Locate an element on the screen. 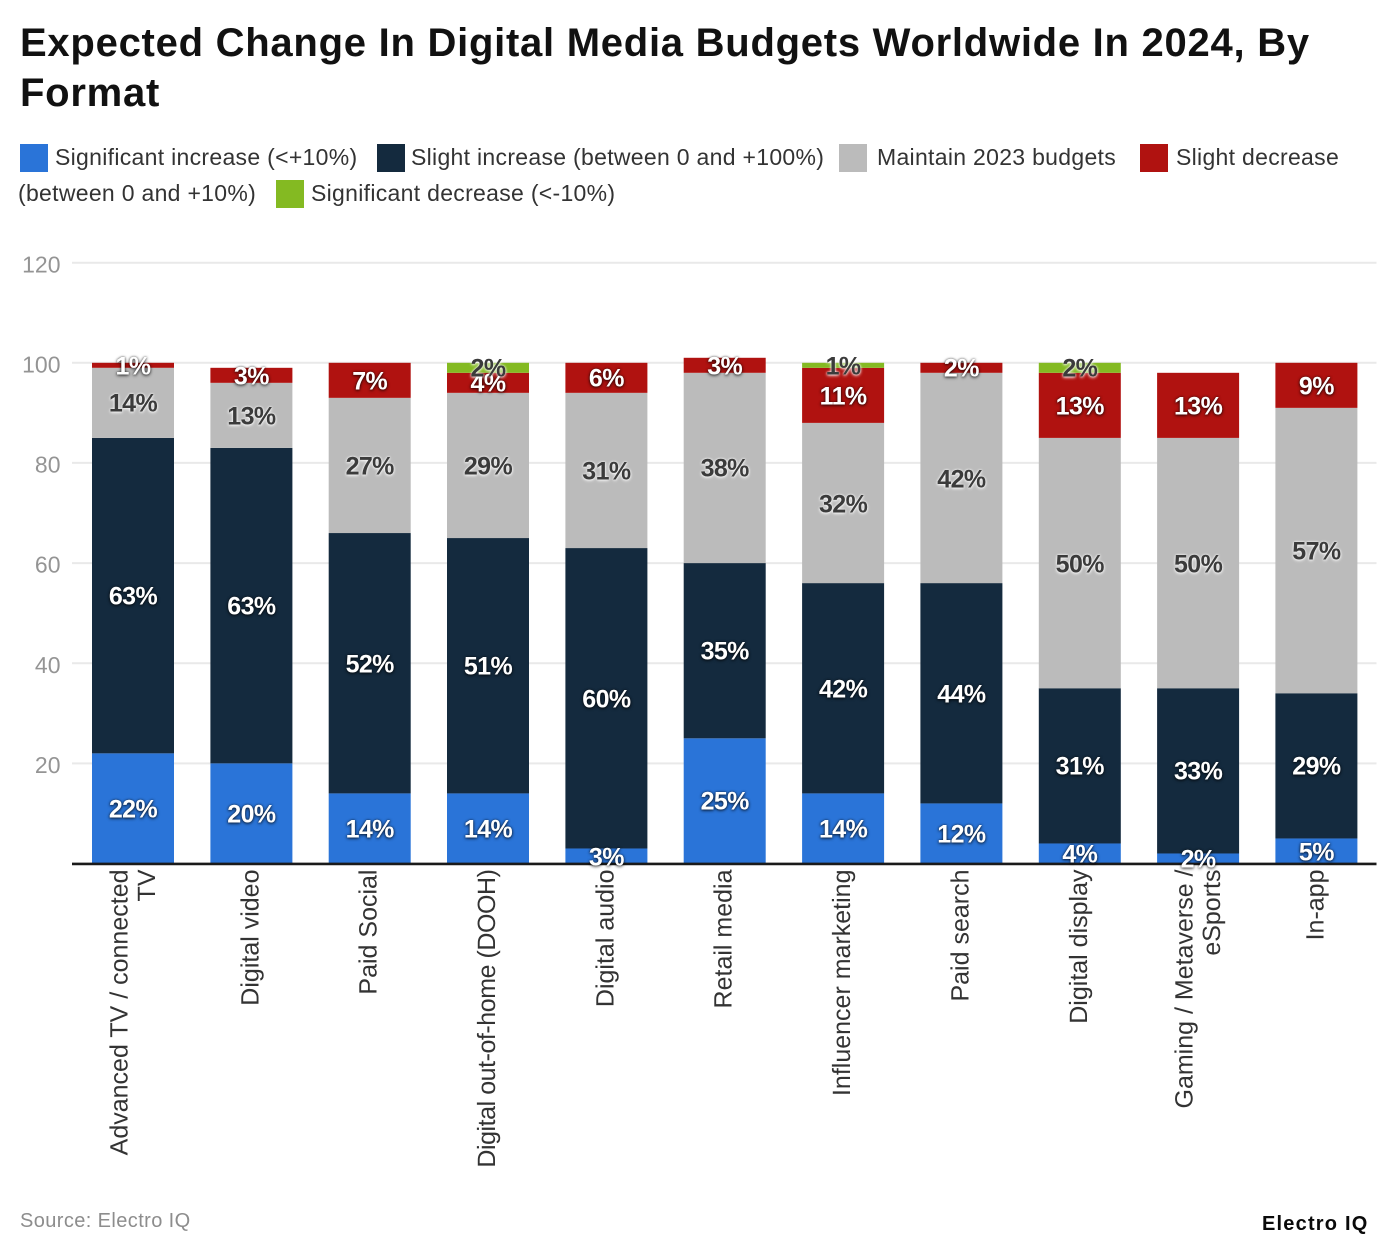 The image size is (1396, 1260). svg-text: Retail media is located at coordinates (724, 938).